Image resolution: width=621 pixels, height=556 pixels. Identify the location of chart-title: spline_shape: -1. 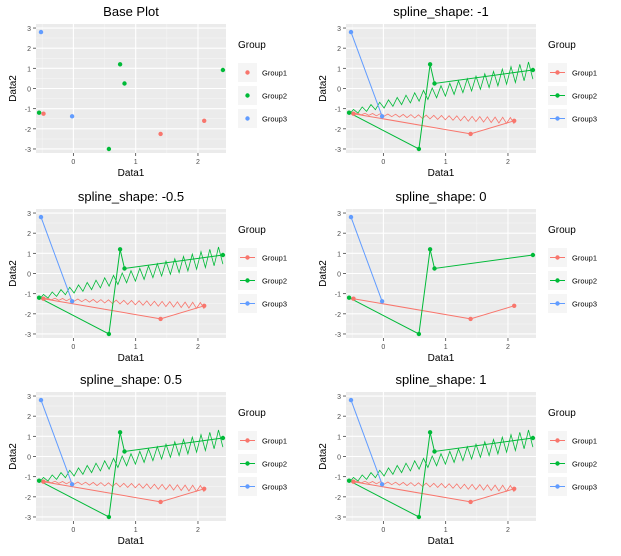
(440, 11).